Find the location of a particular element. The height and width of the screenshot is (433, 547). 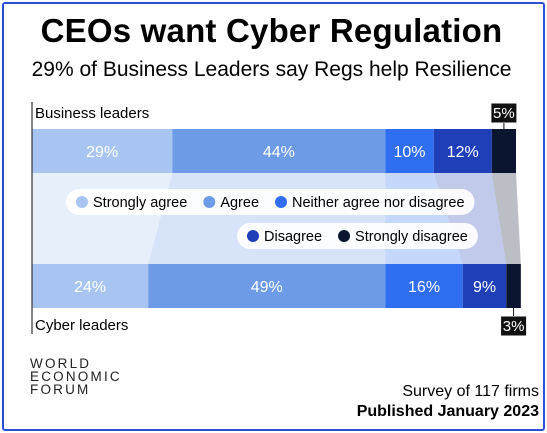

data-label: 16% is located at coordinates (424, 287).